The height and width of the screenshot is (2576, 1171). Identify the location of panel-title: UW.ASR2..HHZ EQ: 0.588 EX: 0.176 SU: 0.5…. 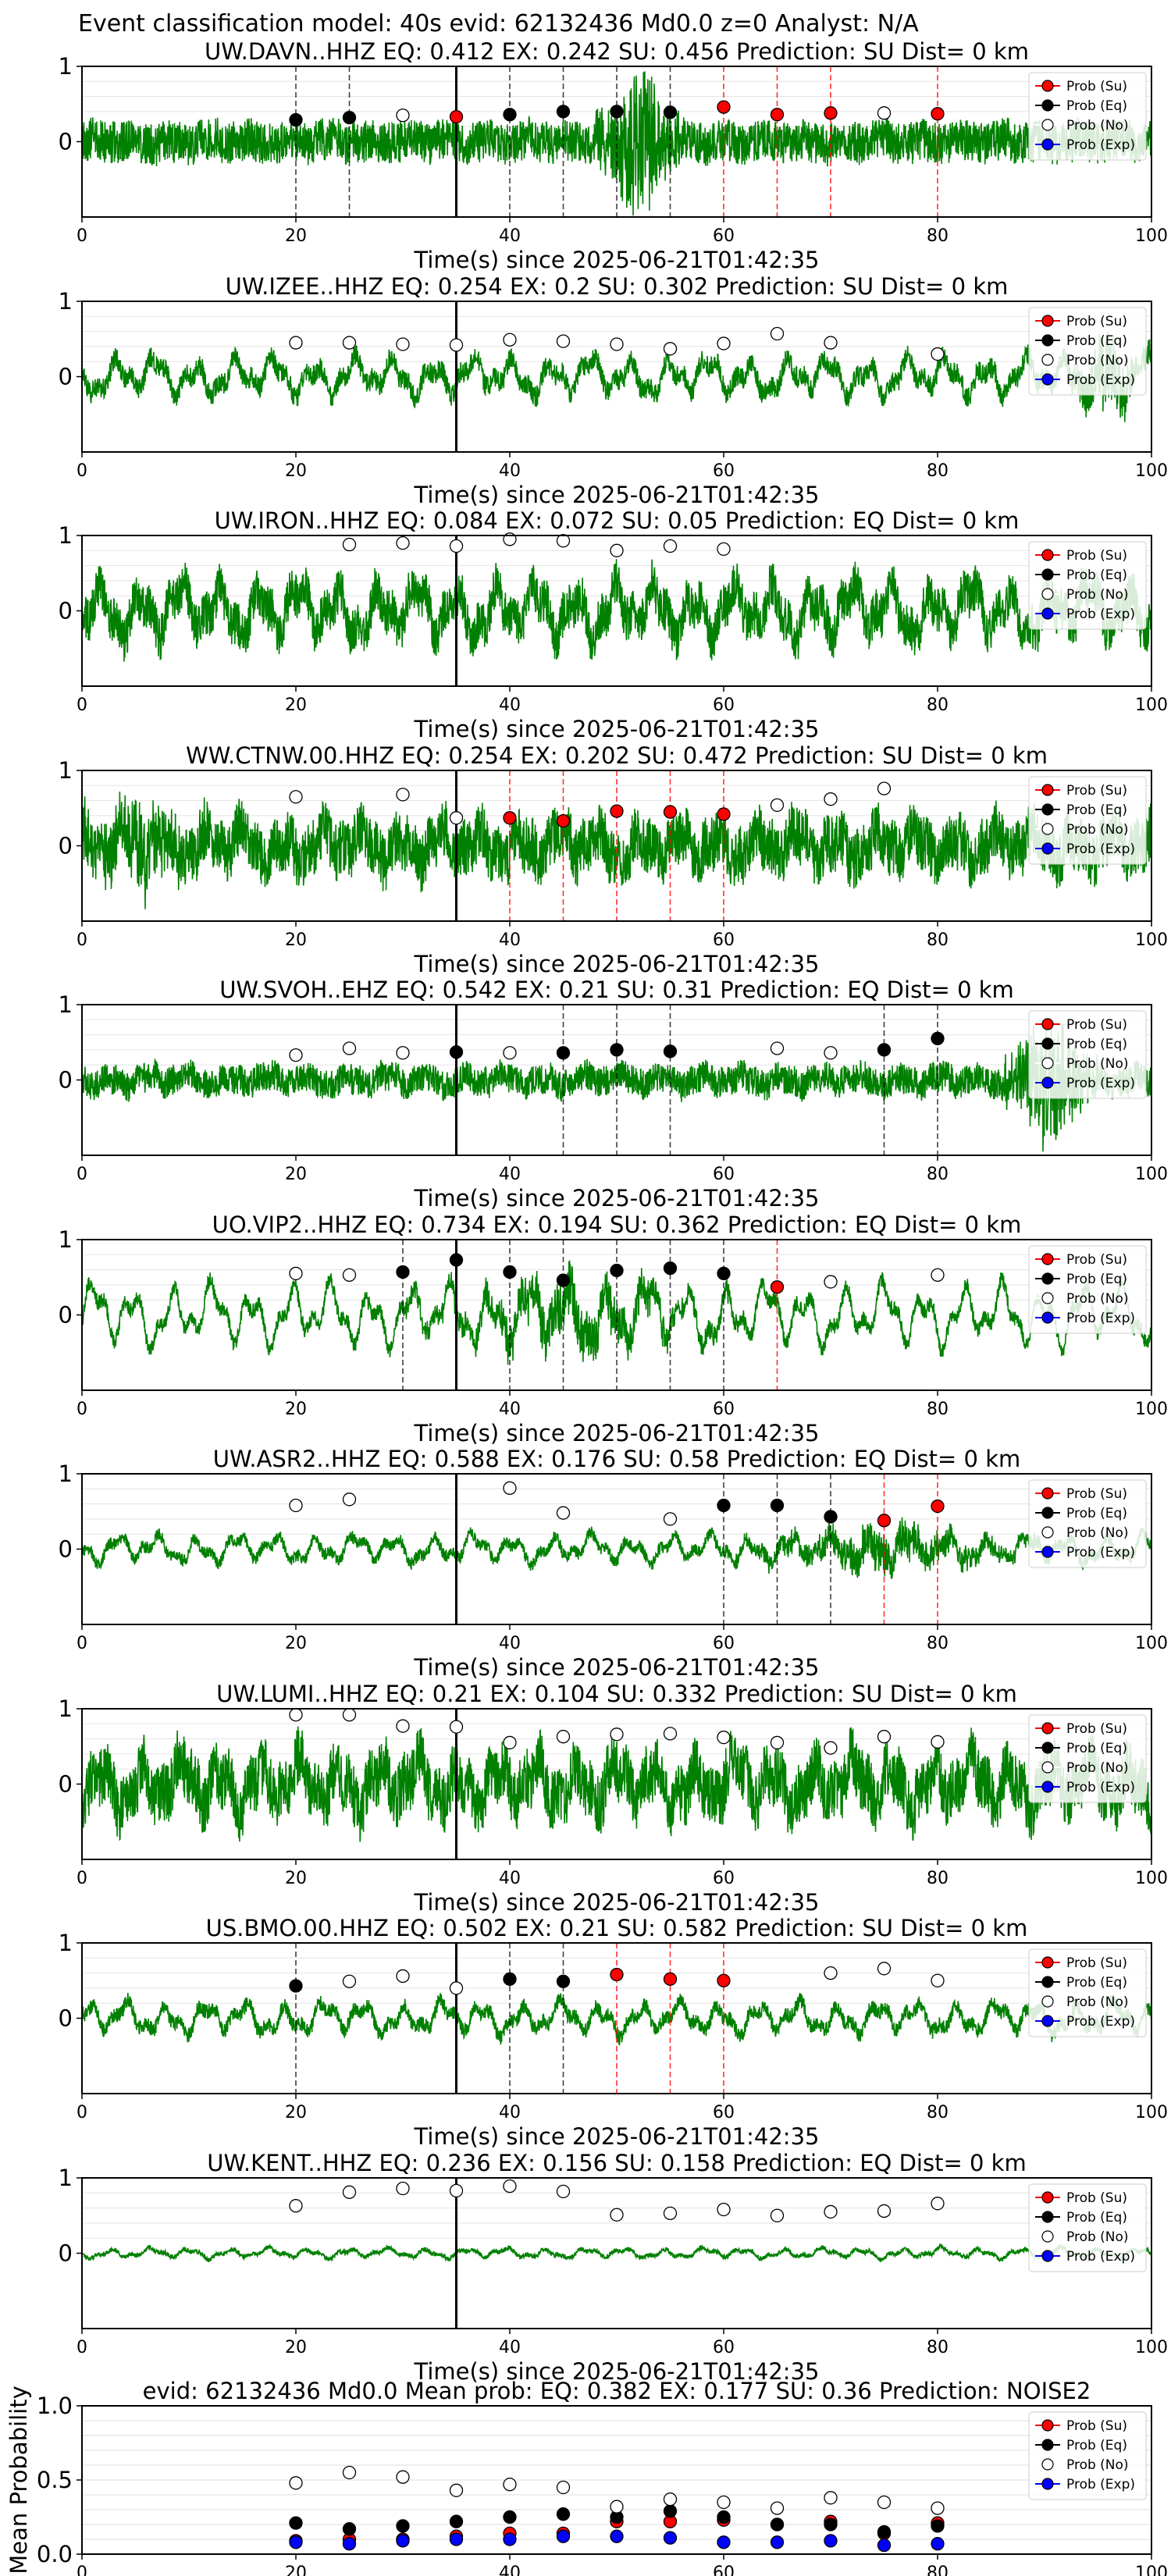
(617, 1459).